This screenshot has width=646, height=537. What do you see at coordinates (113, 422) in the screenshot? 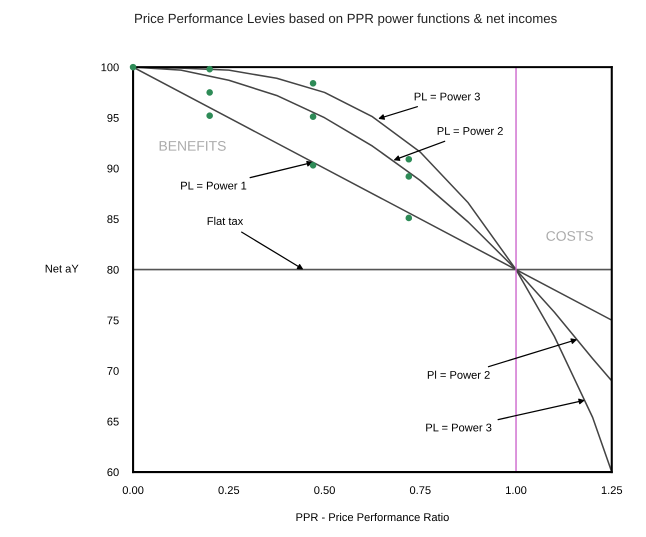
I see `y-tick-label: 65` at bounding box center [113, 422].